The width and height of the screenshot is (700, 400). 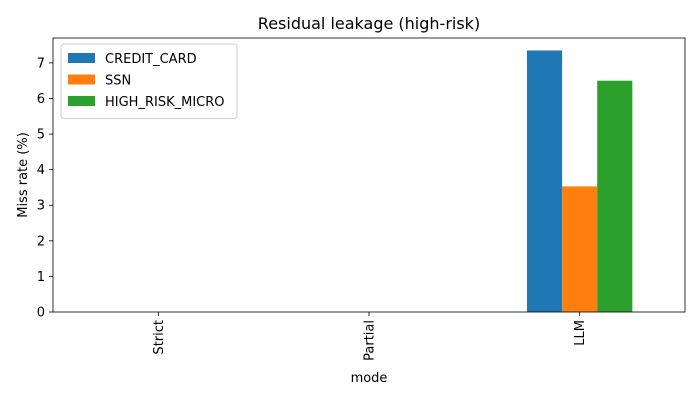 I want to click on legend-box, so click(x=149, y=81).